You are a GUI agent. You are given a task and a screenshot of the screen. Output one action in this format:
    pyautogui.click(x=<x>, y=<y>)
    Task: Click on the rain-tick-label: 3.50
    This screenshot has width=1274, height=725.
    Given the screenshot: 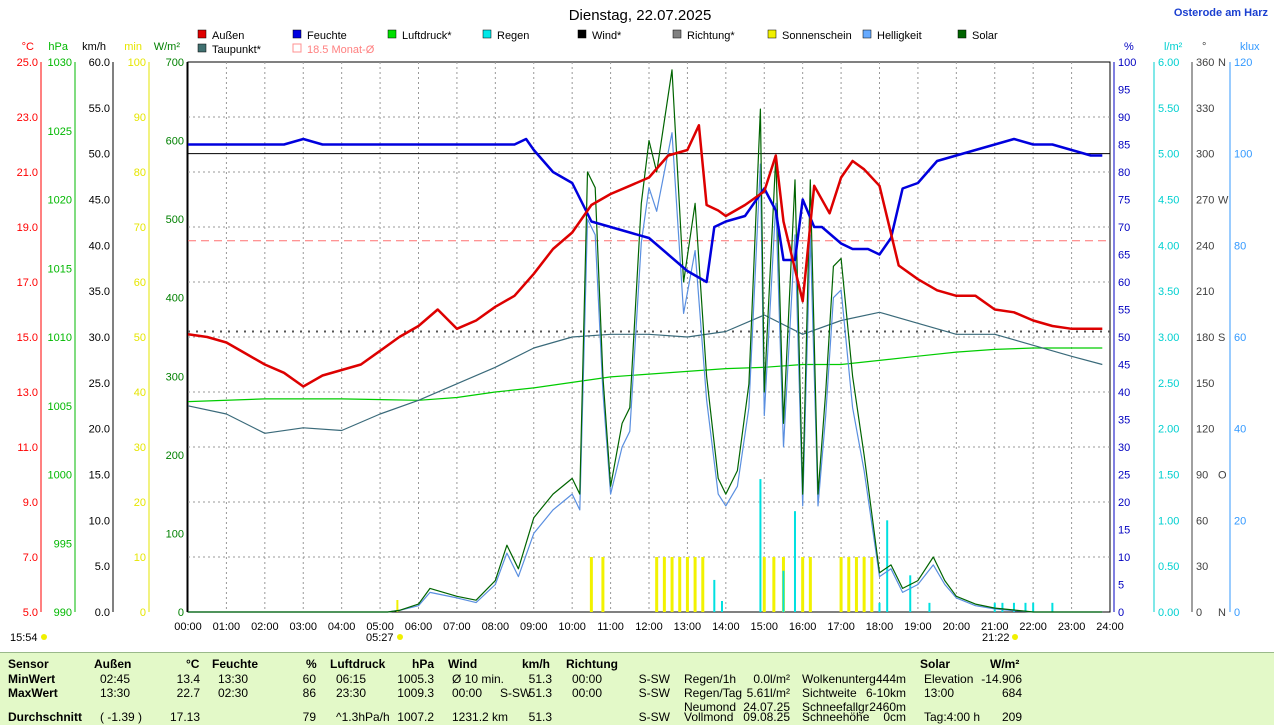 What is the action you would take?
    pyautogui.click(x=1168, y=292)
    